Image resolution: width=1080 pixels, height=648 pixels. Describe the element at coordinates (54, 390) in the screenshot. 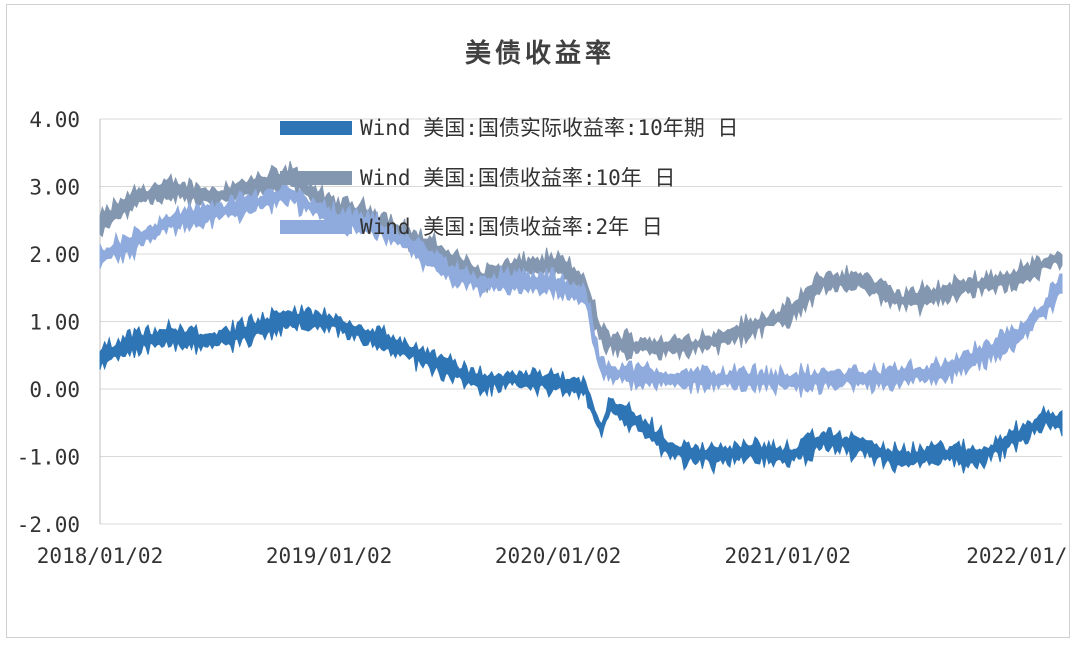

I see `y-tick-label: 0.00` at that location.